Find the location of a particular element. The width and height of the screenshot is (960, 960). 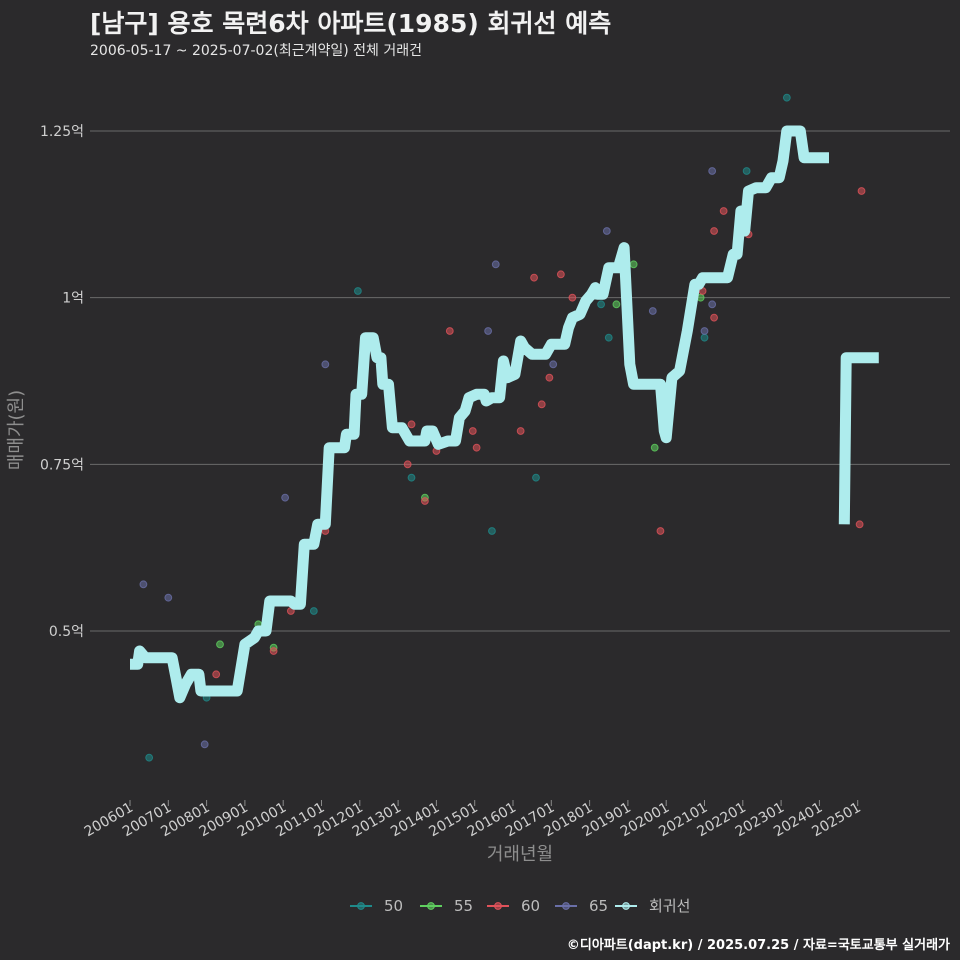

legend-label: 회귀선 is located at coordinates (669, 906).